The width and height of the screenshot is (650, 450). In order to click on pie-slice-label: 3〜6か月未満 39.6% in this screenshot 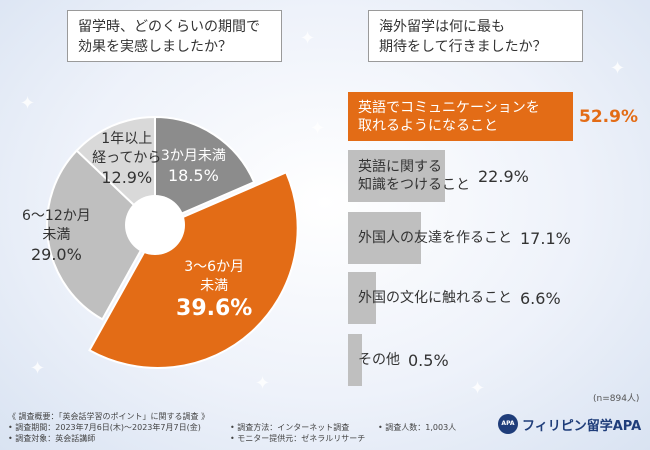, I will do `click(214, 290)`.